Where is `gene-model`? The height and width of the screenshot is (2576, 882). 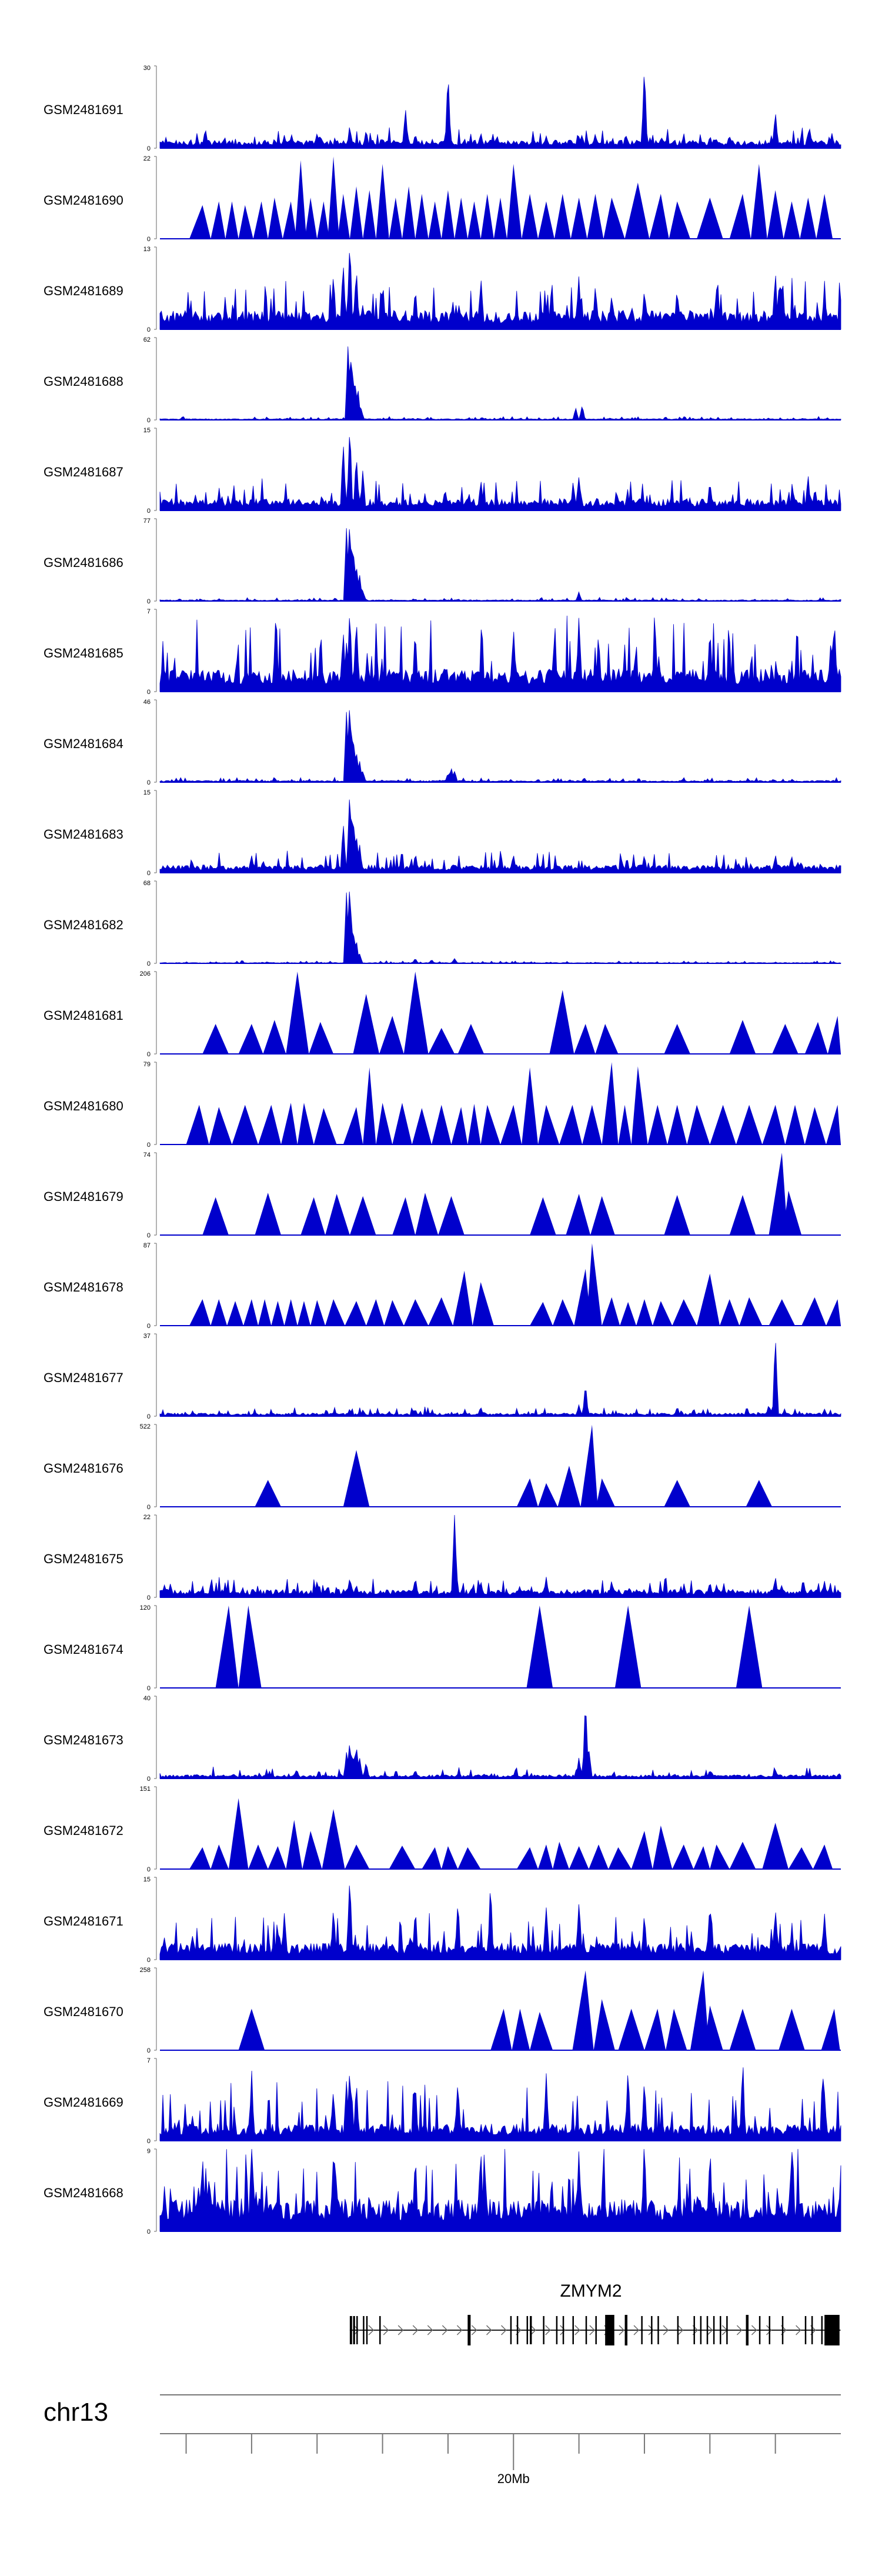 gene-model is located at coordinates (595, 2330).